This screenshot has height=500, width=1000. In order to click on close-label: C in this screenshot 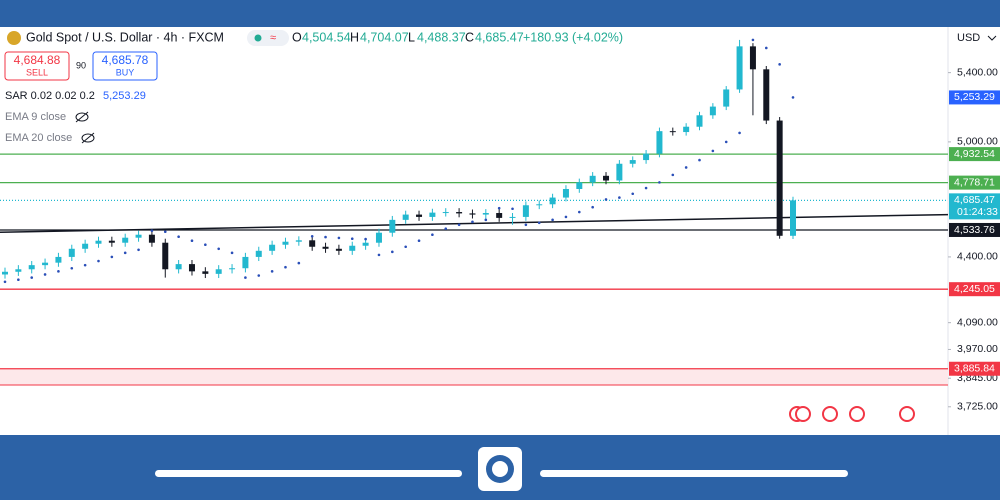, I will do `click(469, 37)`.